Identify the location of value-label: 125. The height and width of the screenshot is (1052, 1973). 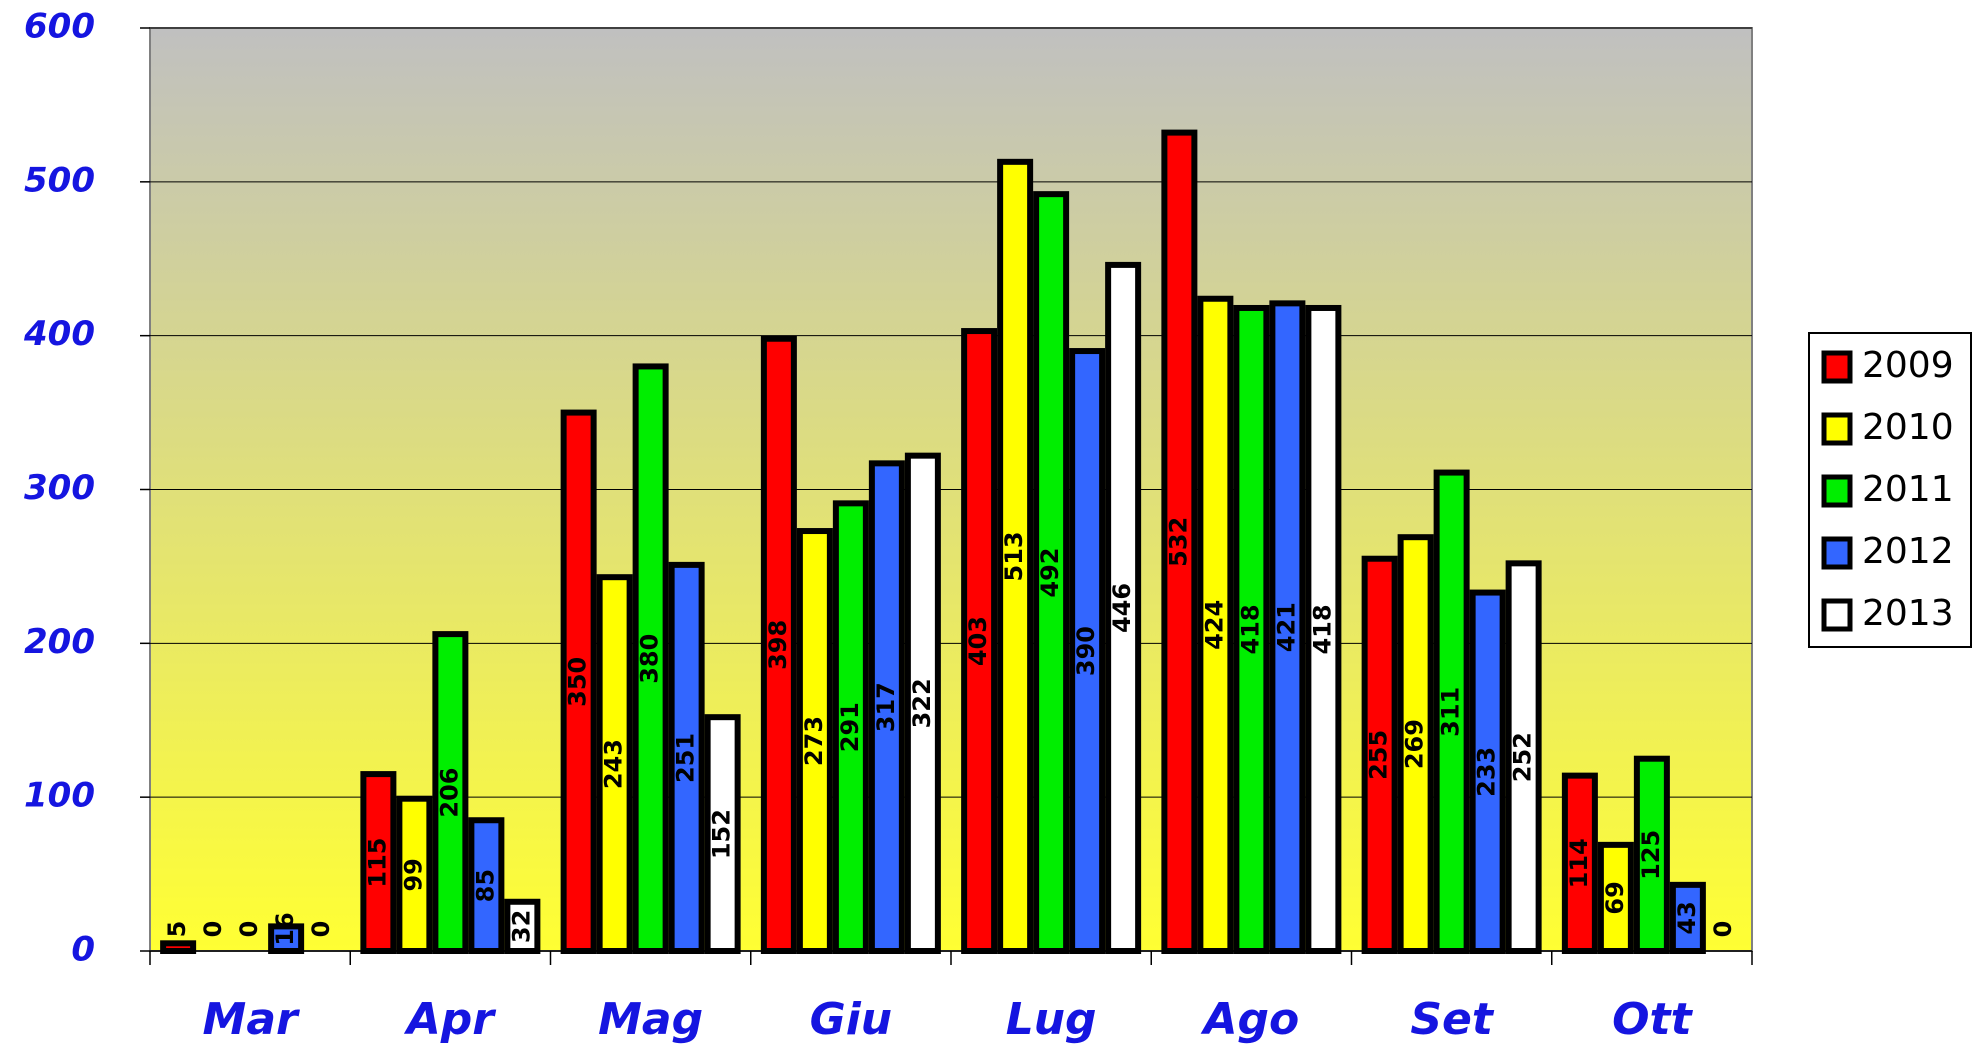
(1651, 855).